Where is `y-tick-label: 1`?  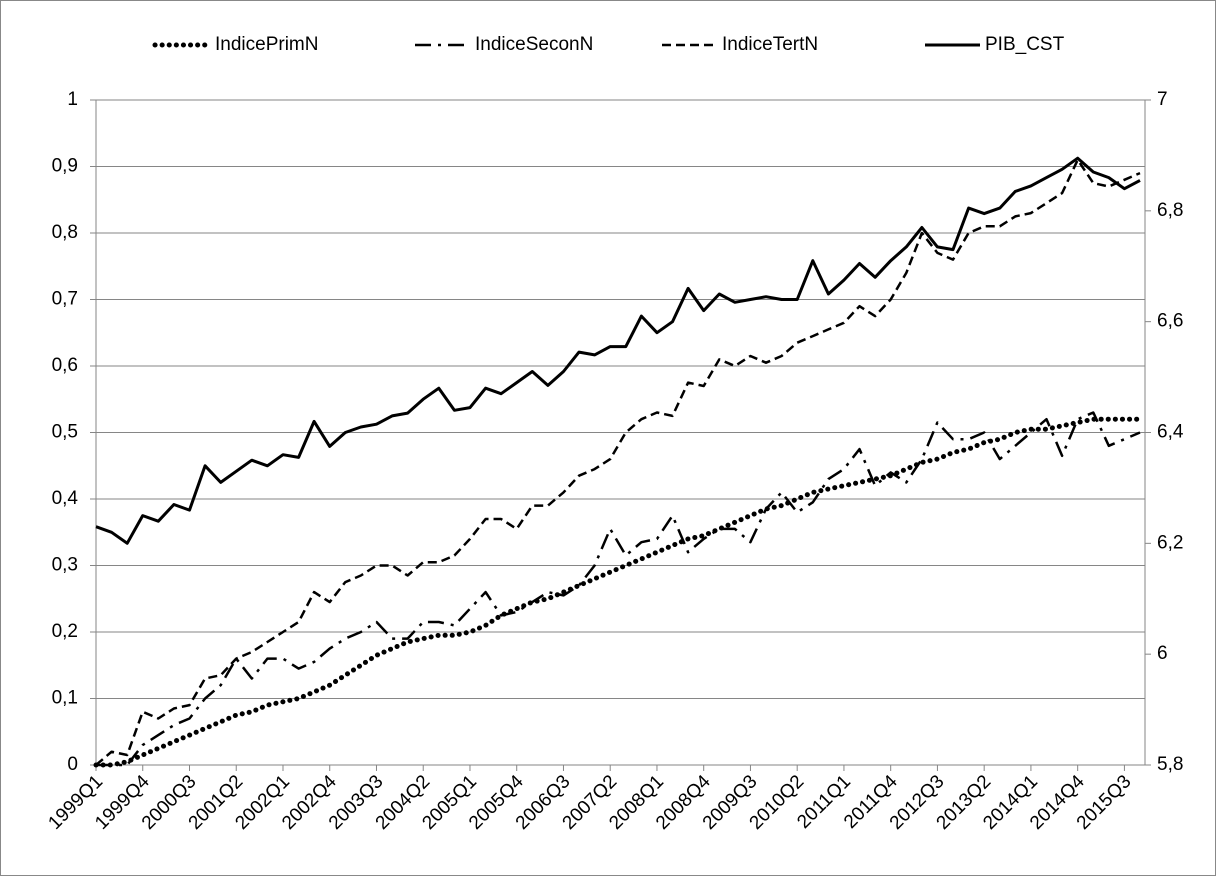 y-tick-label: 1 is located at coordinates (72, 99).